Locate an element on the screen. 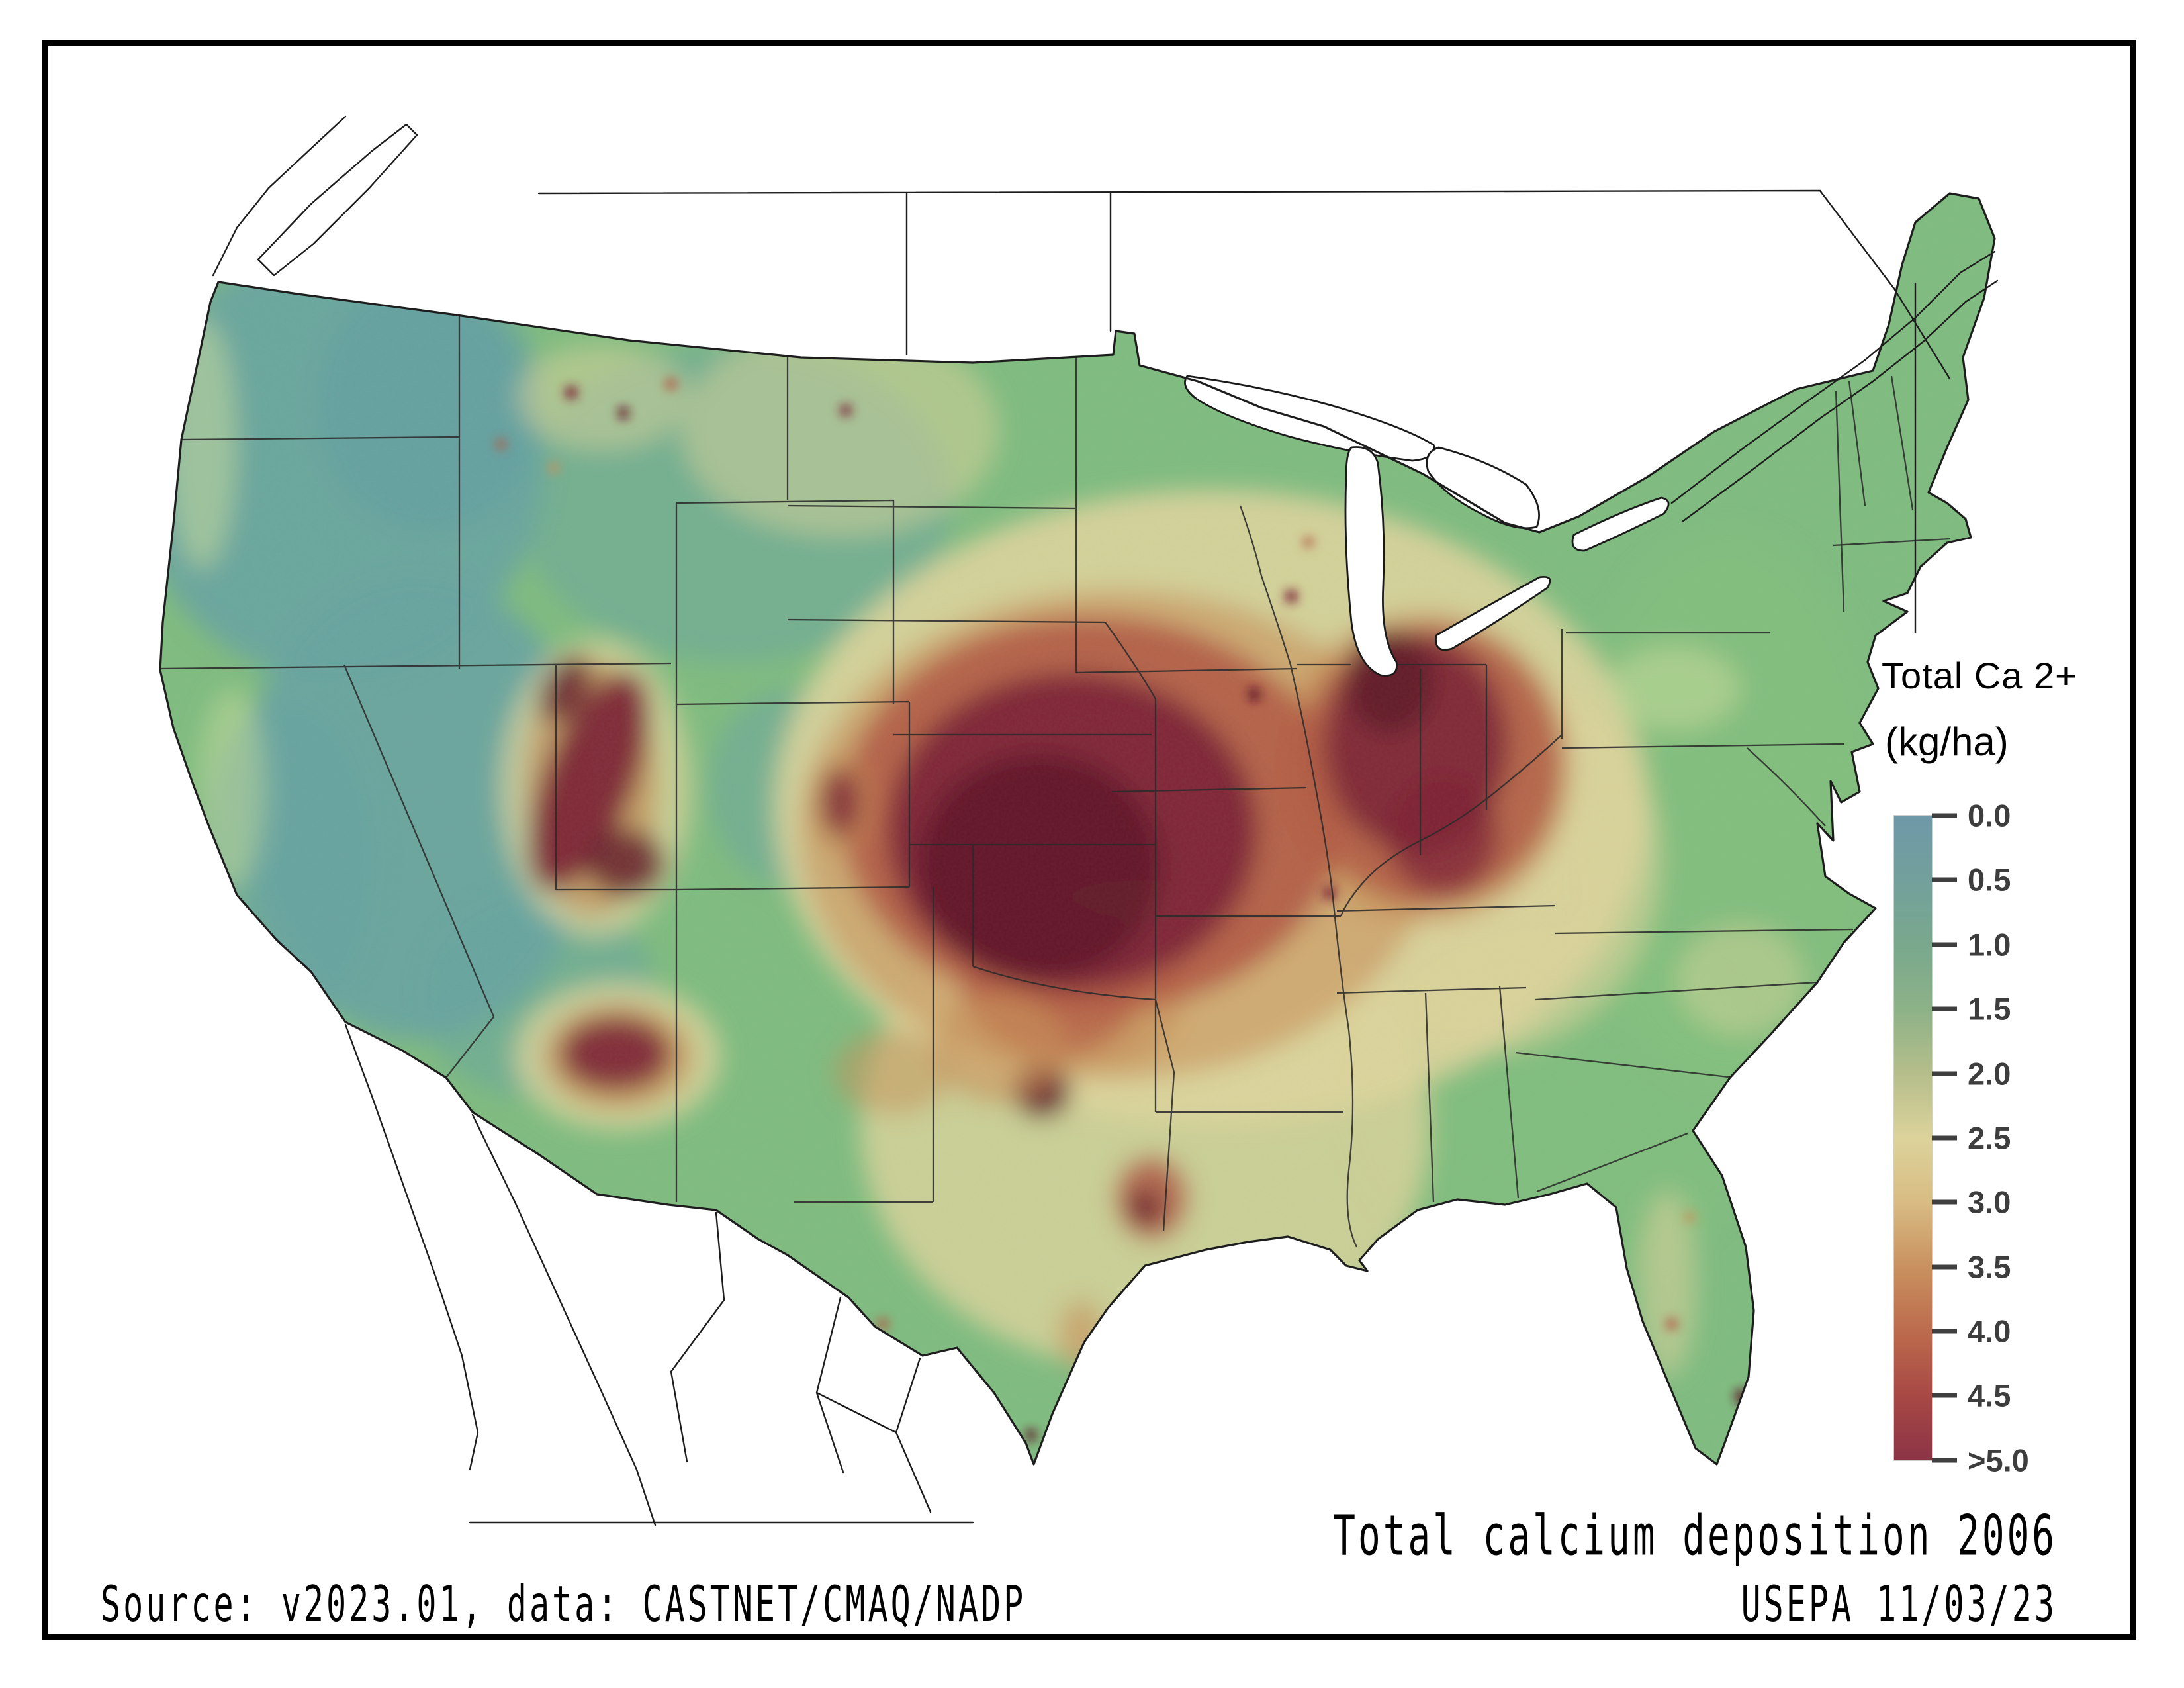  lake-ontario is located at coordinates (1621, 524).